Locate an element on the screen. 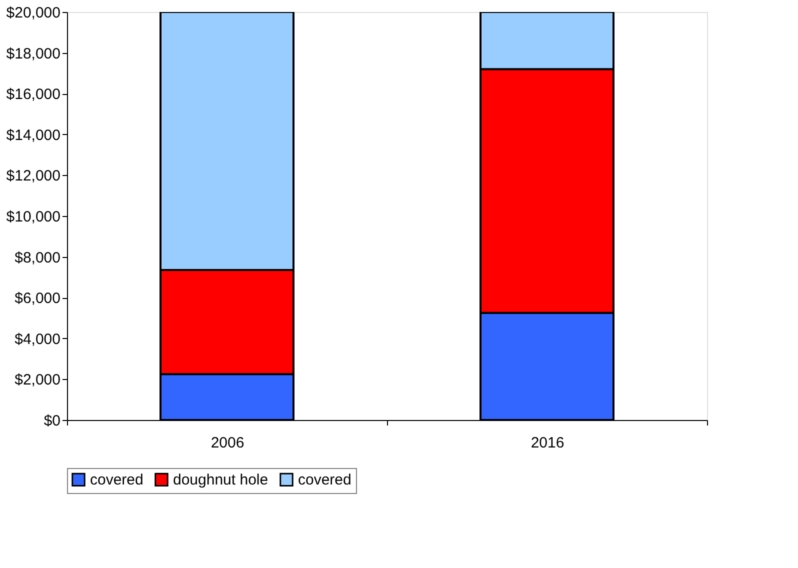 The height and width of the screenshot is (568, 798). y-tick-label: $6,000 is located at coordinates (37, 299).